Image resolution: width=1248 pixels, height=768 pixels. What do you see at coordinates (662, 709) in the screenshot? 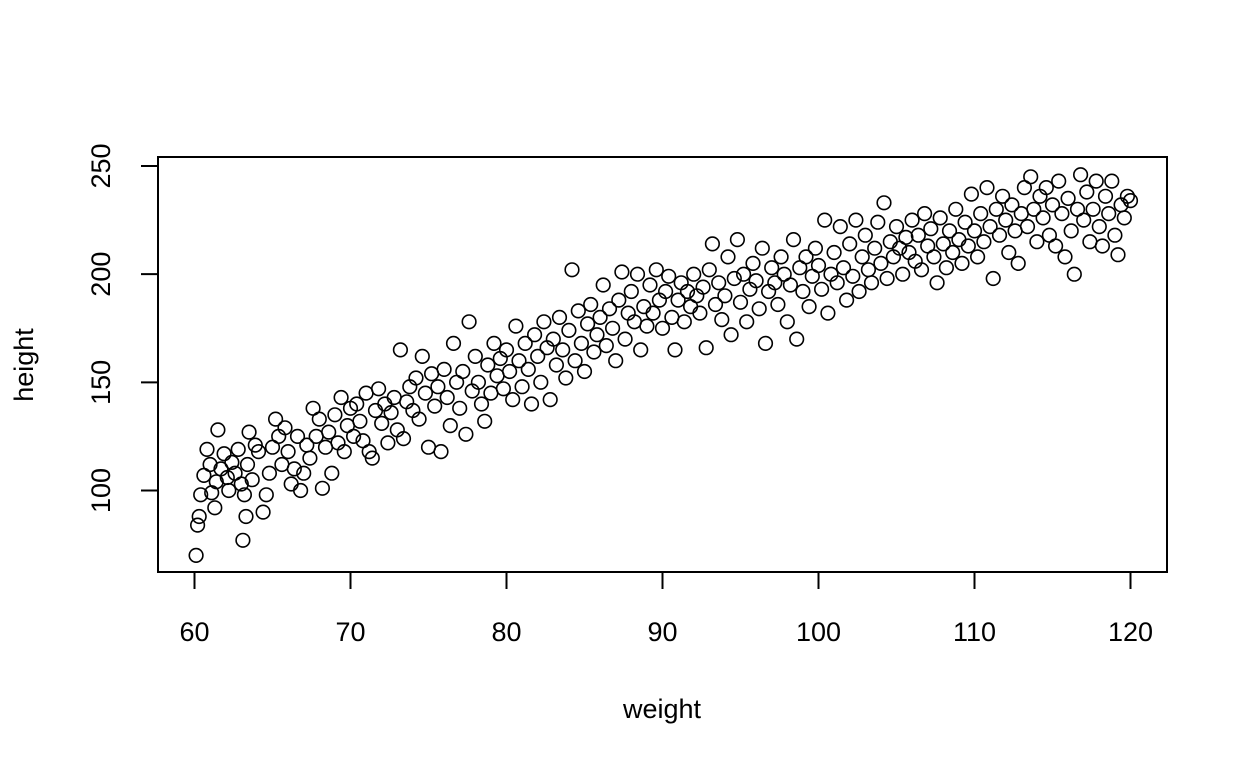
I see `x-axis-title: weight` at bounding box center [662, 709].